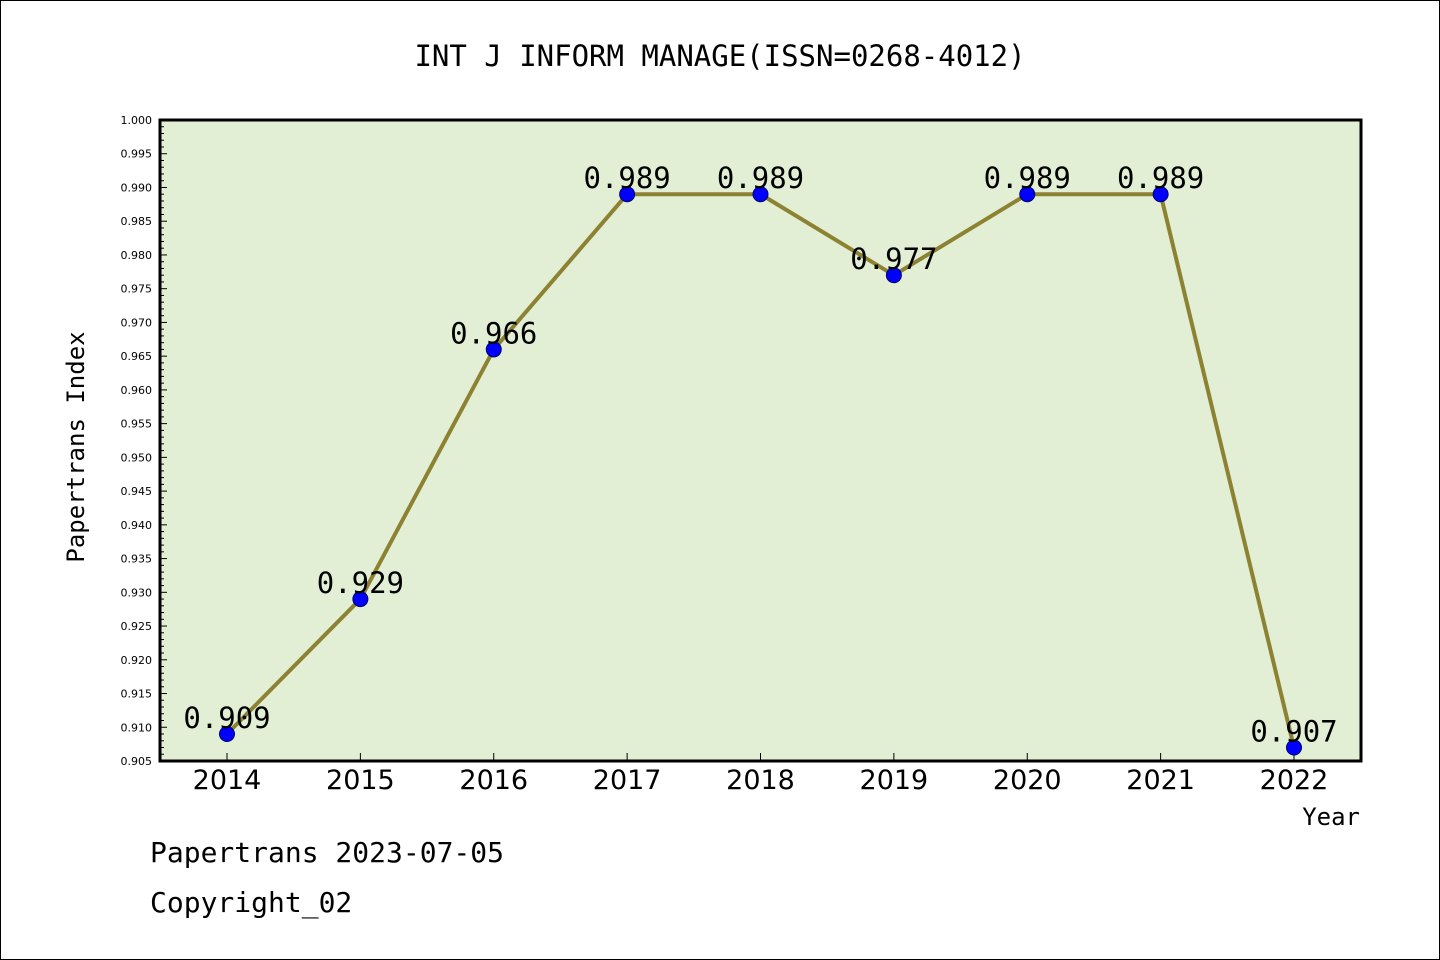 The image size is (1440, 960). Describe the element at coordinates (137, 559) in the screenshot. I see `y-tick-label: 0.935` at that location.